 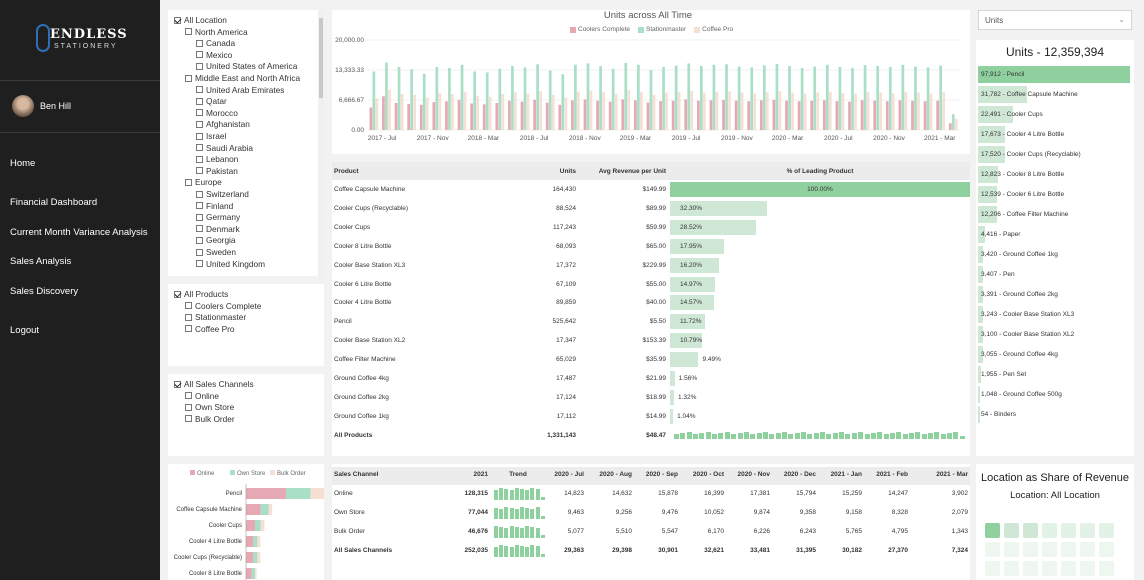 I want to click on filter-item: Qatar, so click(x=211, y=101).